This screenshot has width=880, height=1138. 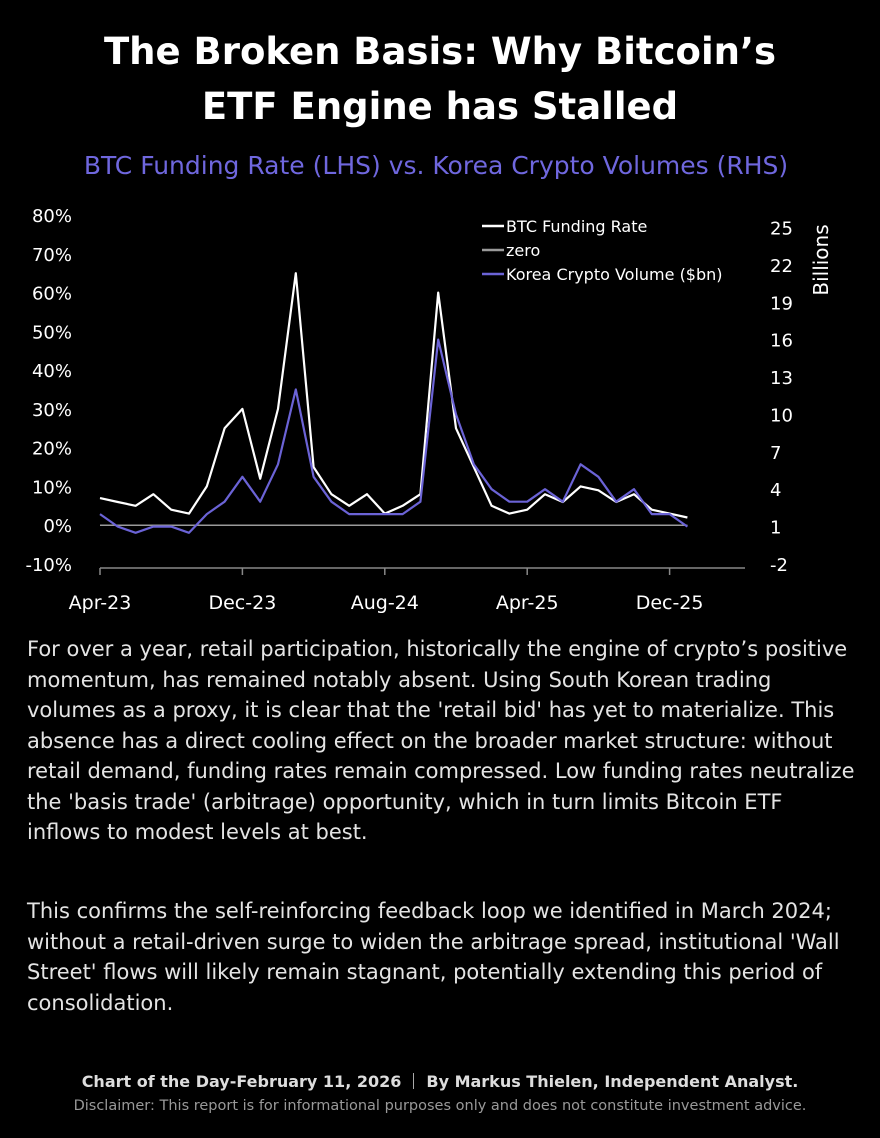 I want to click on footer-right: By Markus Thielen, Independent Analyst., so click(x=612, y=1081).